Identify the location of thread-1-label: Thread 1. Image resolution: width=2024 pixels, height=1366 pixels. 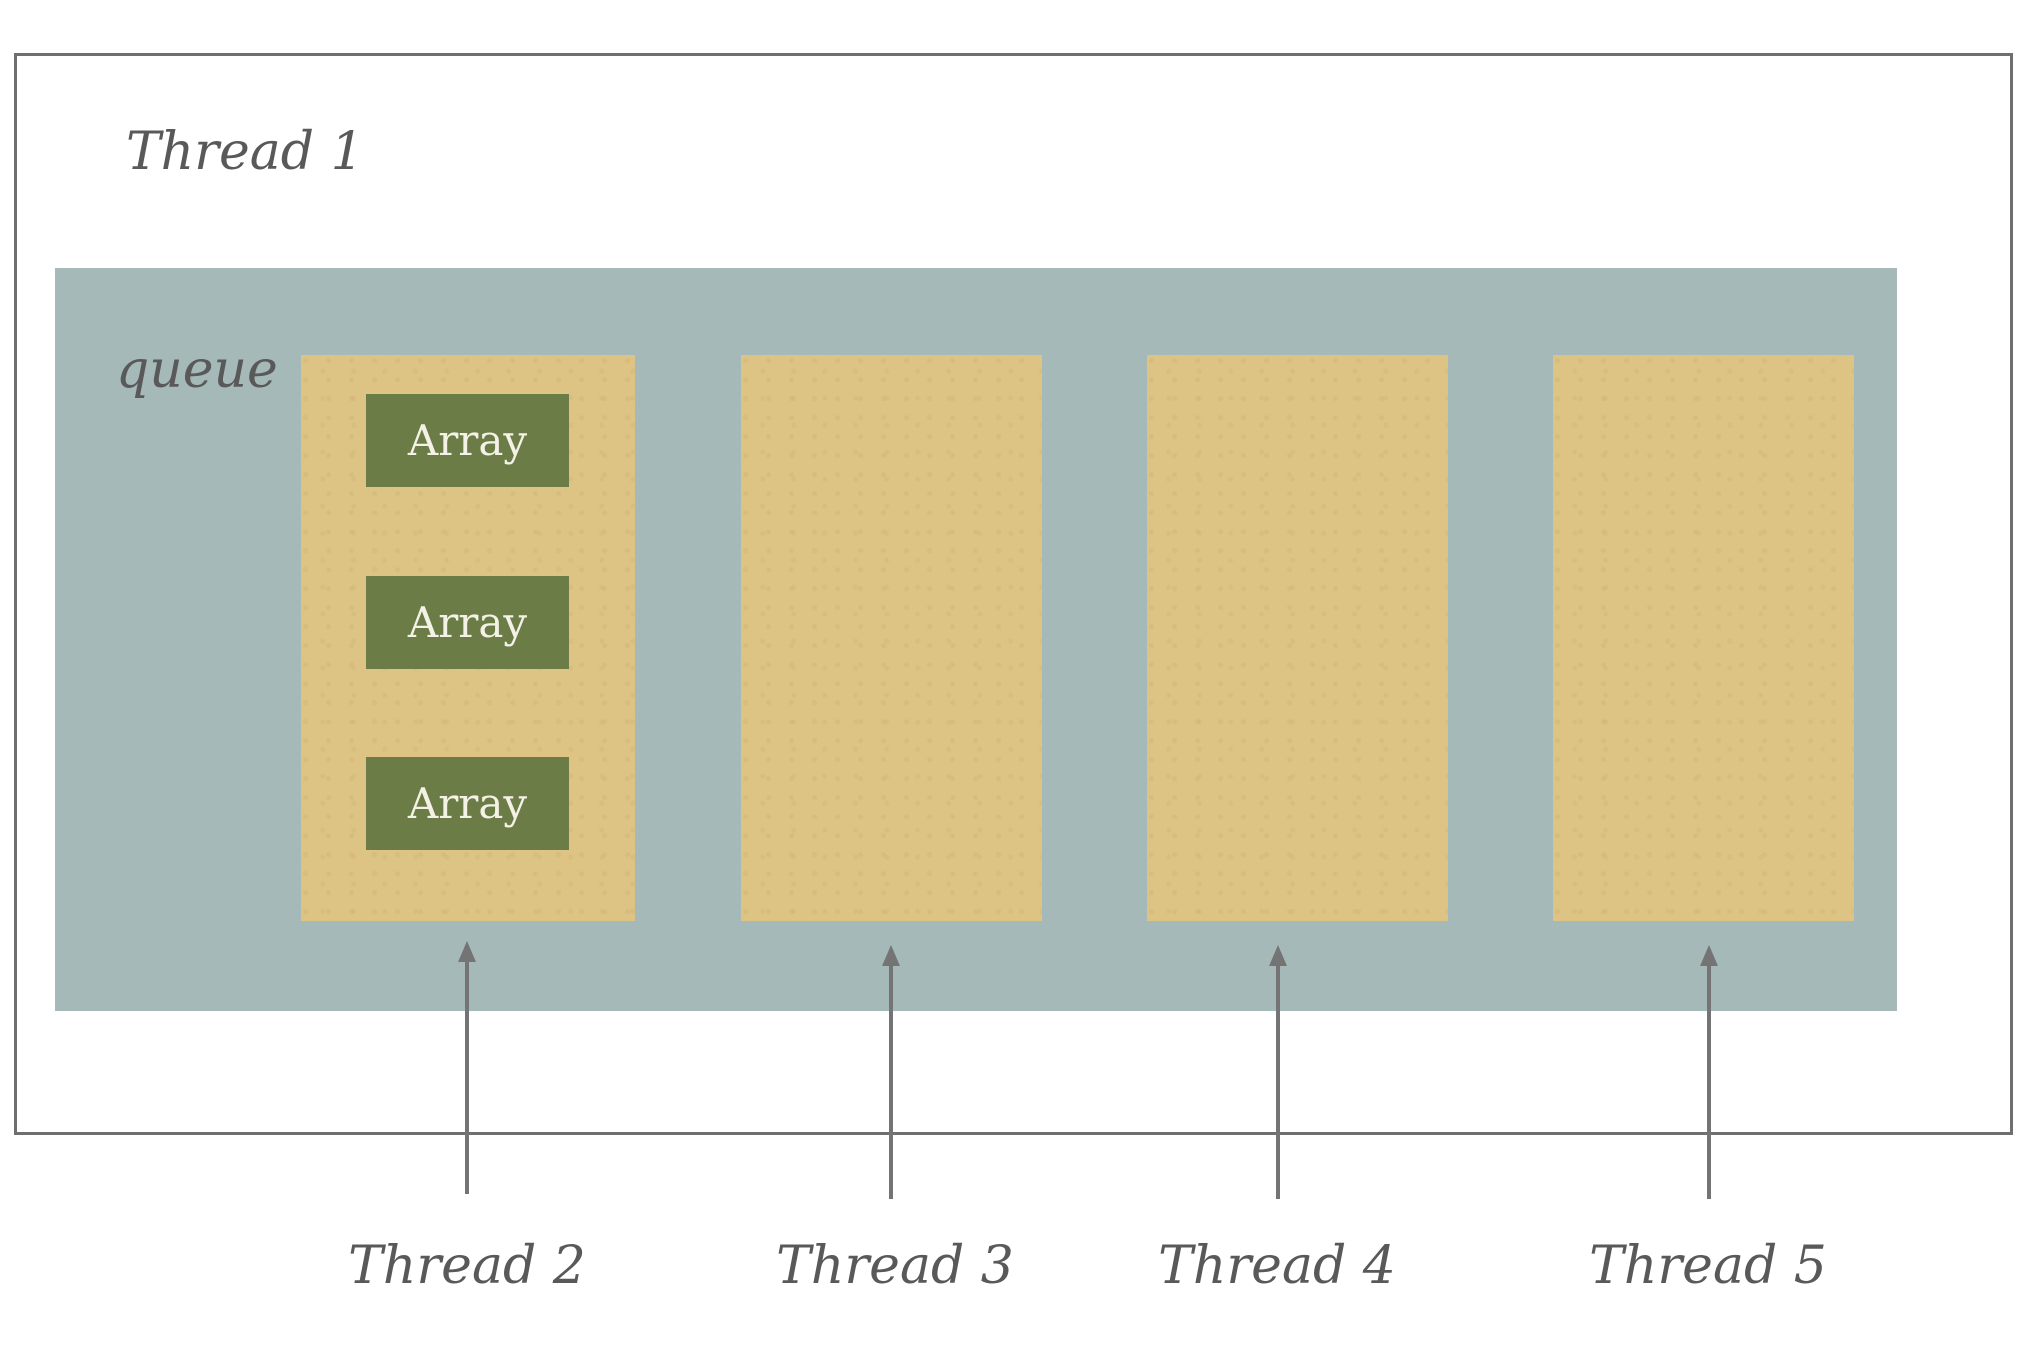
(245, 152).